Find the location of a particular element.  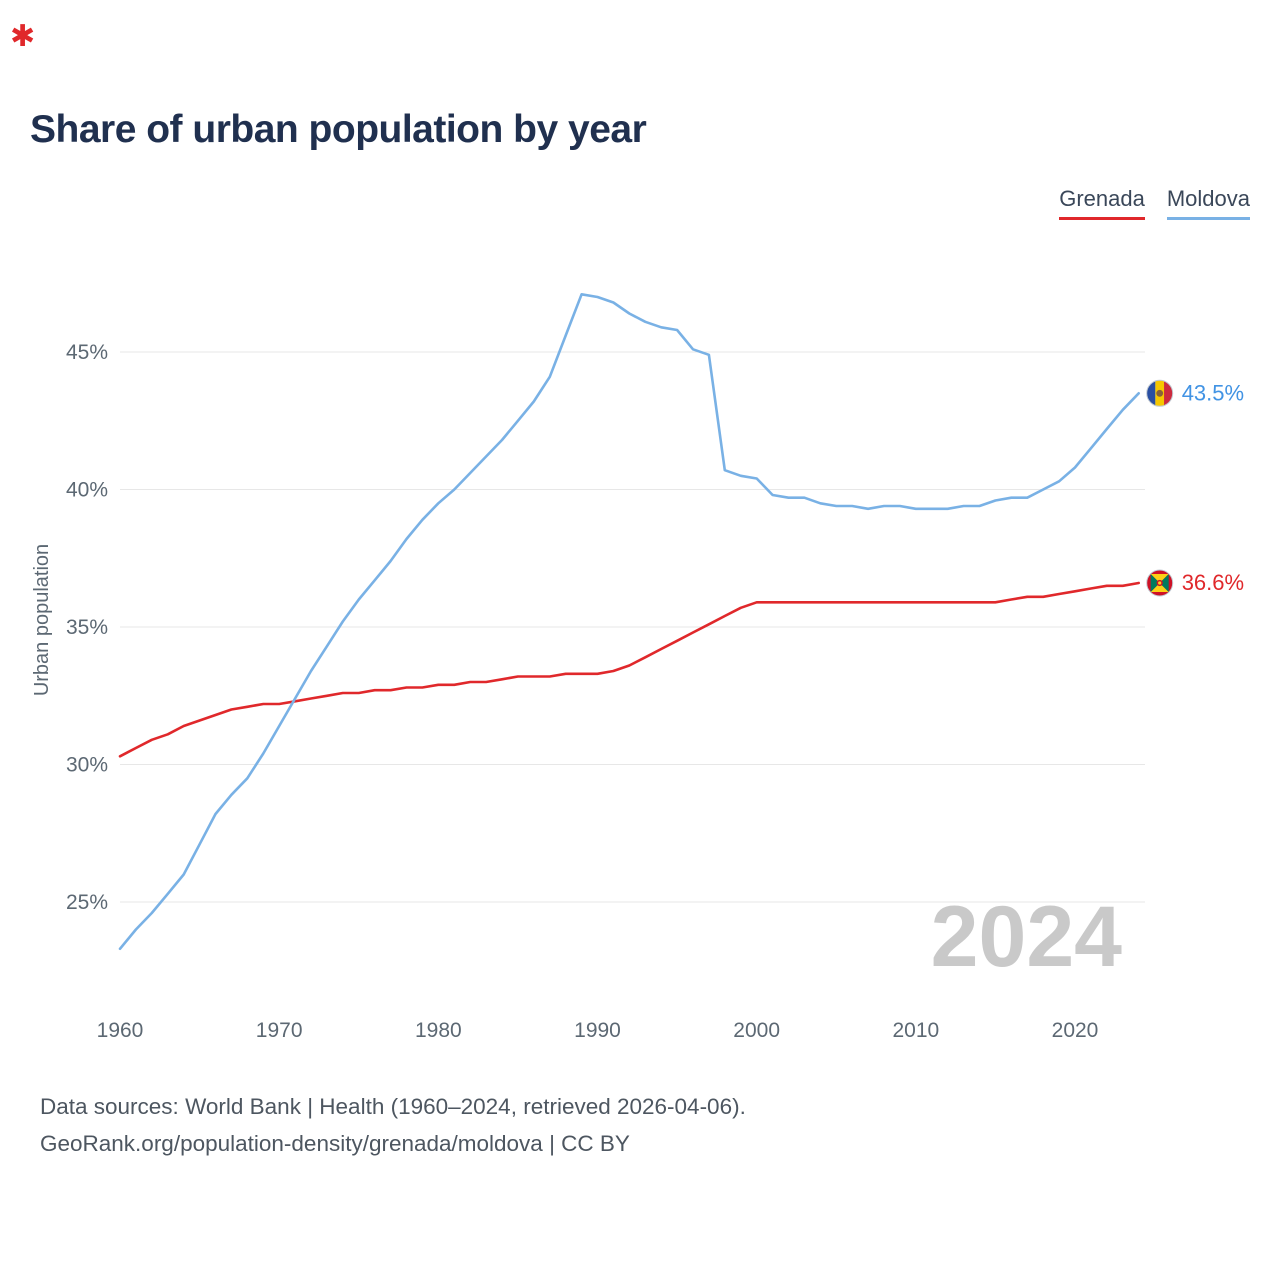

legend-item-grenada: Grenada is located at coordinates (1102, 203).